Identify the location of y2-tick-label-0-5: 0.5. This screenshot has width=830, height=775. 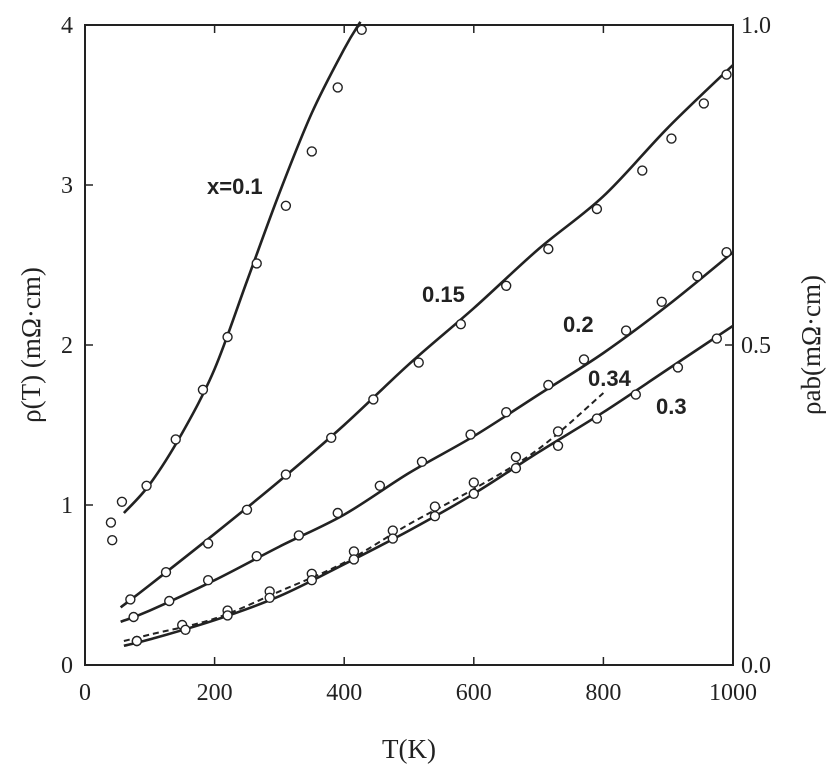
(756, 346).